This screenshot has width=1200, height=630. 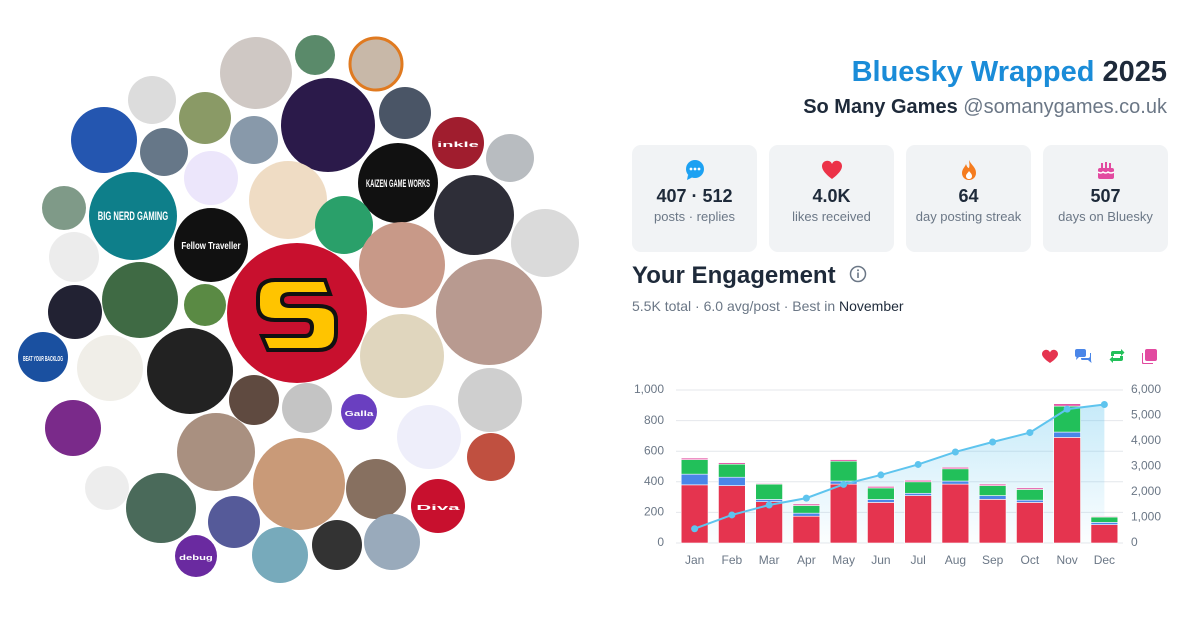 I want to click on avatar-text: BEAT YOUR BACKLOG, so click(x=43, y=359).